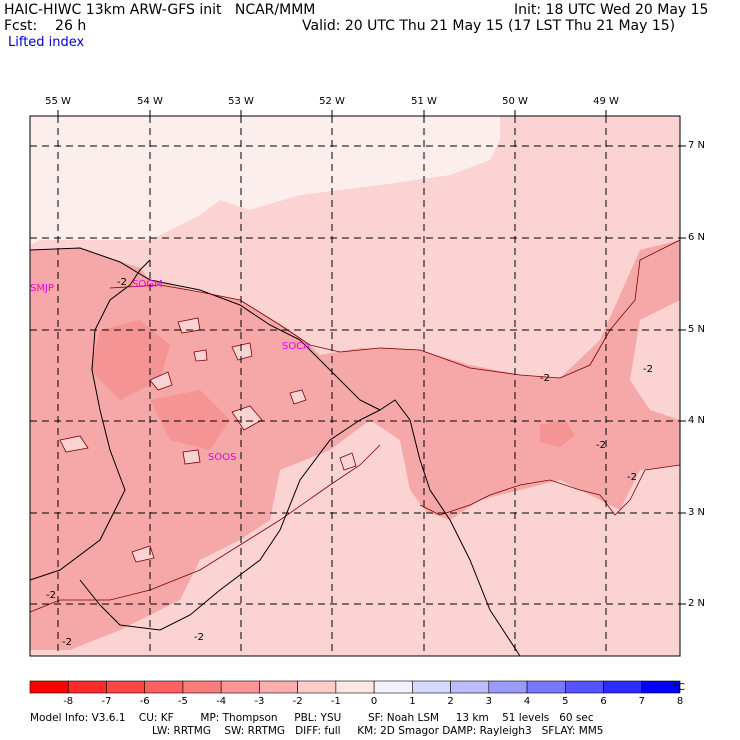 The height and width of the screenshot is (740, 740). What do you see at coordinates (46, 42) in the screenshot?
I see `field-name: Lifted index` at bounding box center [46, 42].